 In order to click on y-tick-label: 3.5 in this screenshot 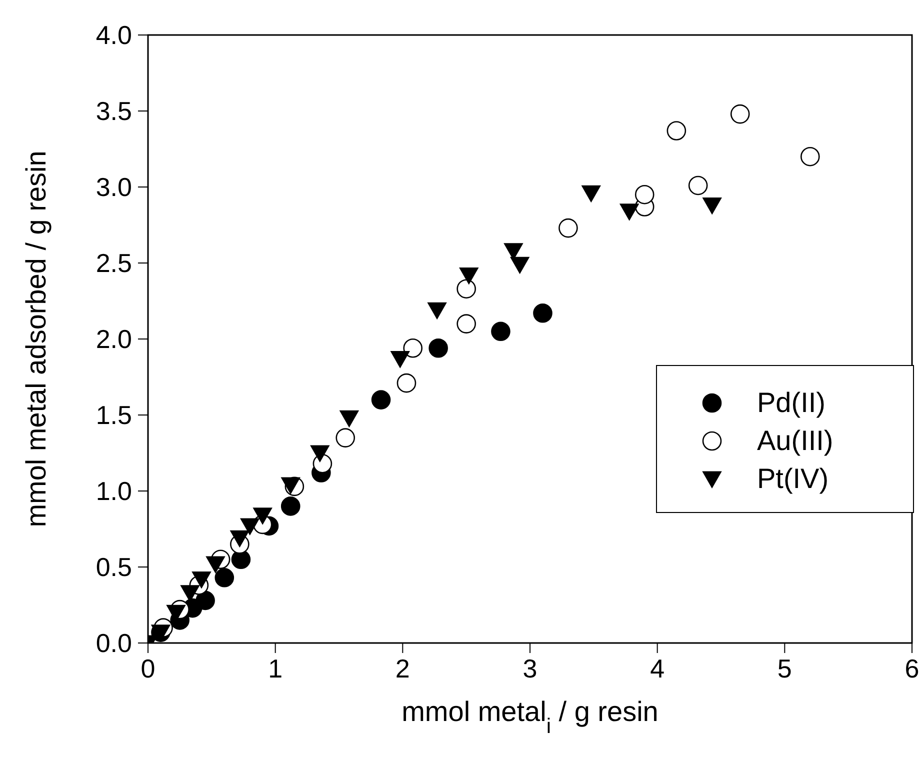, I will do `click(114, 111)`.